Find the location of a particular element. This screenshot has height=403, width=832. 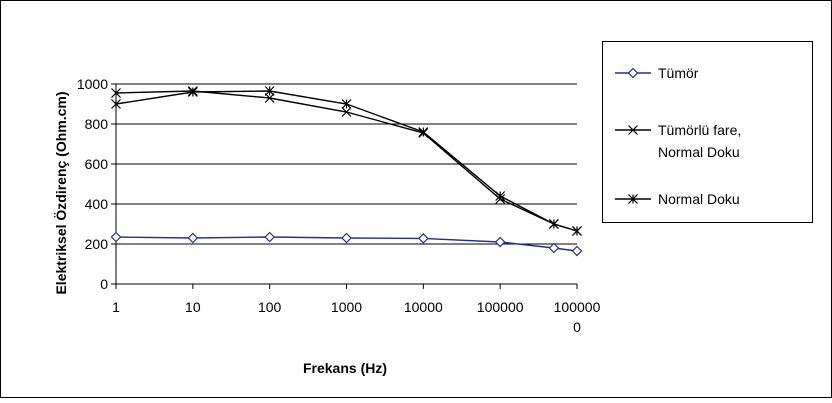

y-tick-label: 200 is located at coordinates (97, 244).